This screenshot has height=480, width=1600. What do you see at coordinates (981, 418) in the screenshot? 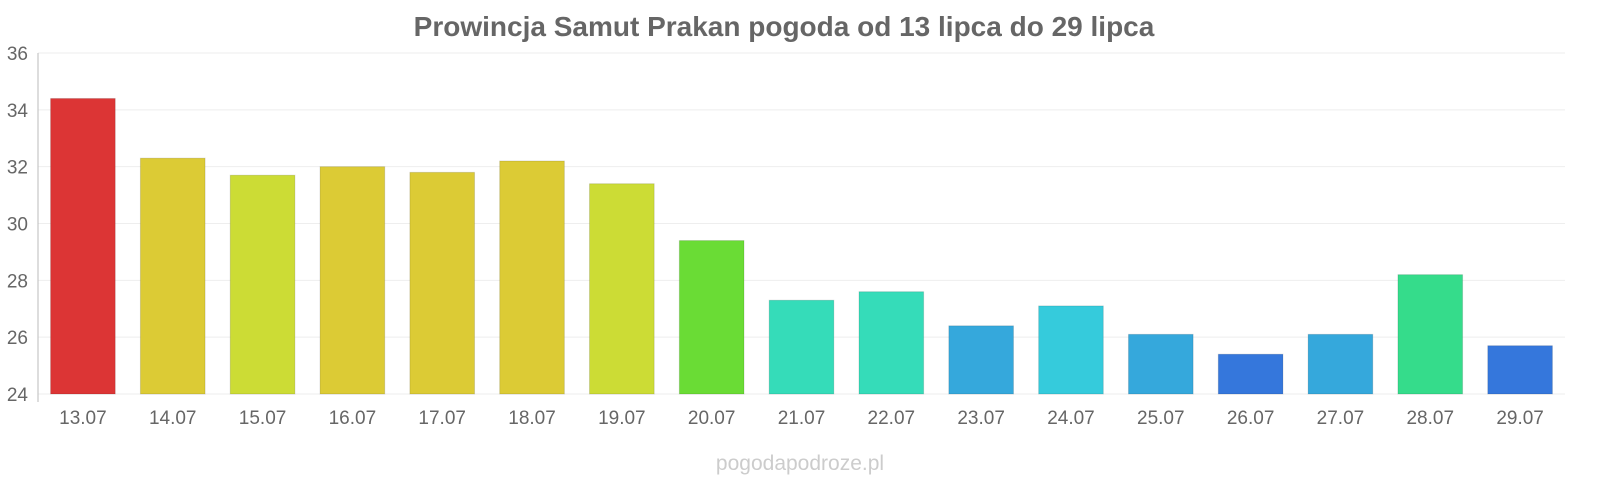
I see `x-tick-label: 23.07` at bounding box center [981, 418].